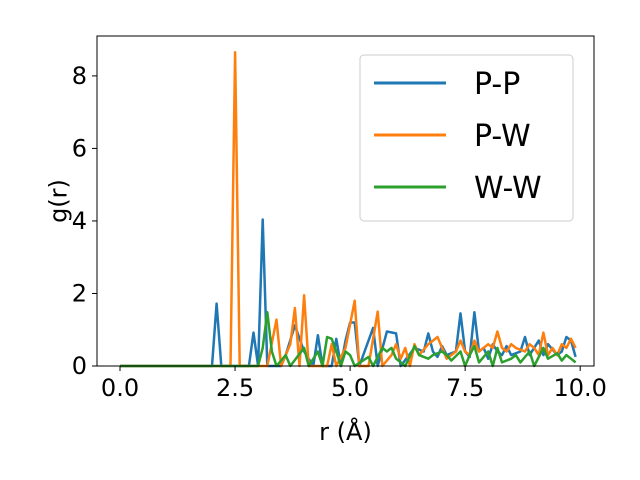 The image size is (640, 480). What do you see at coordinates (58, 201) in the screenshot?
I see `y-axis-label: g(r)` at bounding box center [58, 201].